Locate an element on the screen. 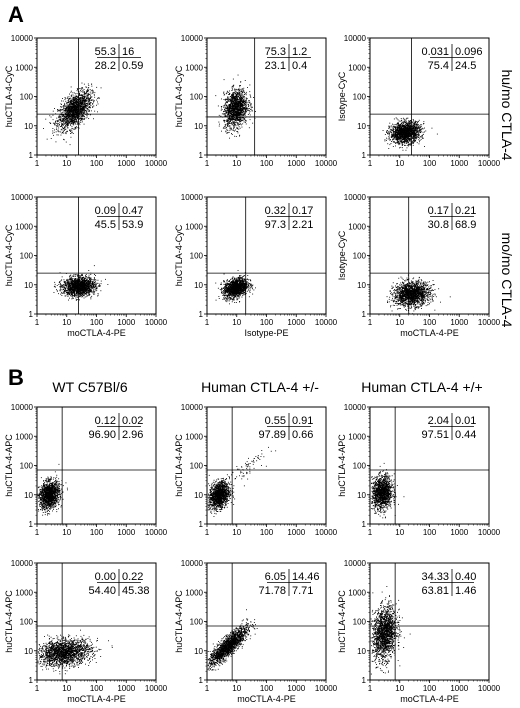 This screenshot has height=708, width=520. y-tick-label: 100 is located at coordinates (27, 97).